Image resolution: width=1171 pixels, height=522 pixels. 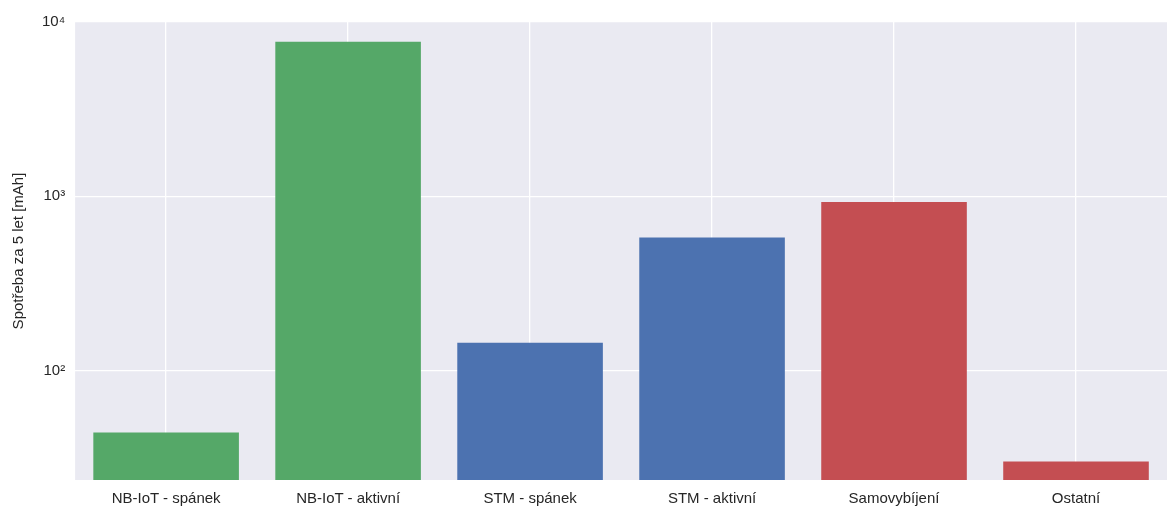 I want to click on x-tick-label: STM - spánek, so click(x=530, y=498).